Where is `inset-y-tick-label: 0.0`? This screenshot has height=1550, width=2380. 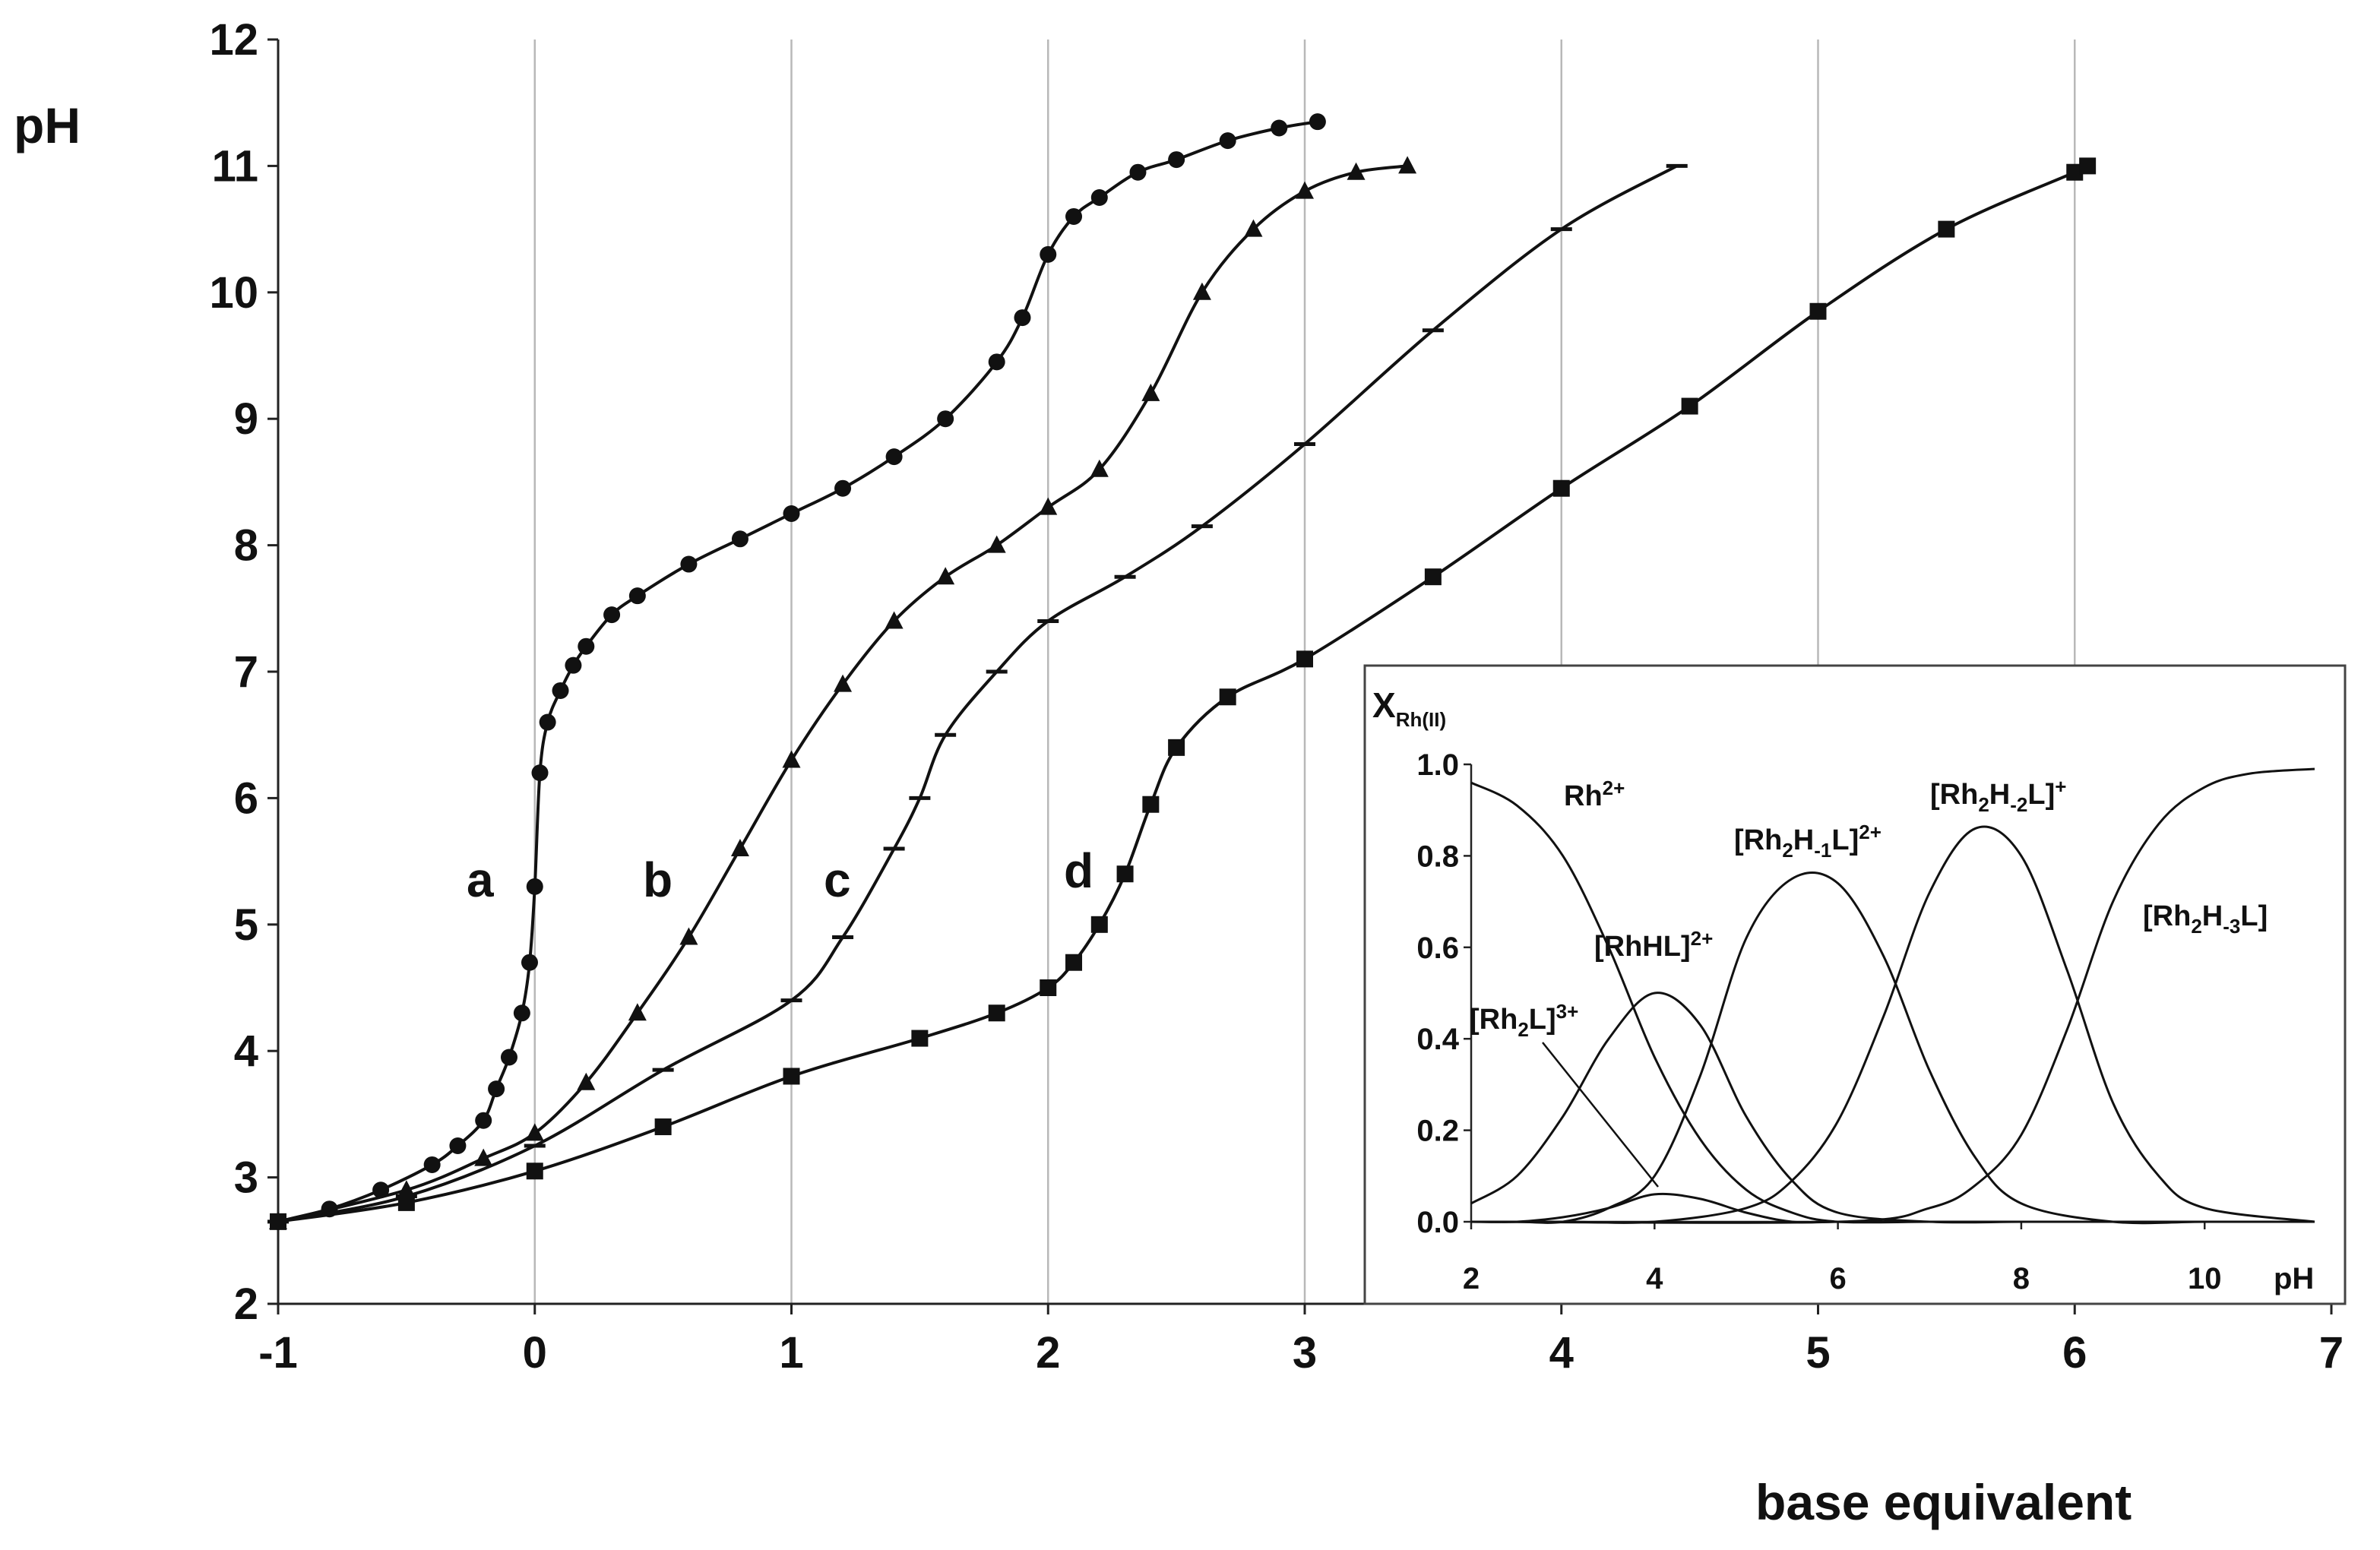 inset-y-tick-label: 0.0 is located at coordinates (1437, 1222).